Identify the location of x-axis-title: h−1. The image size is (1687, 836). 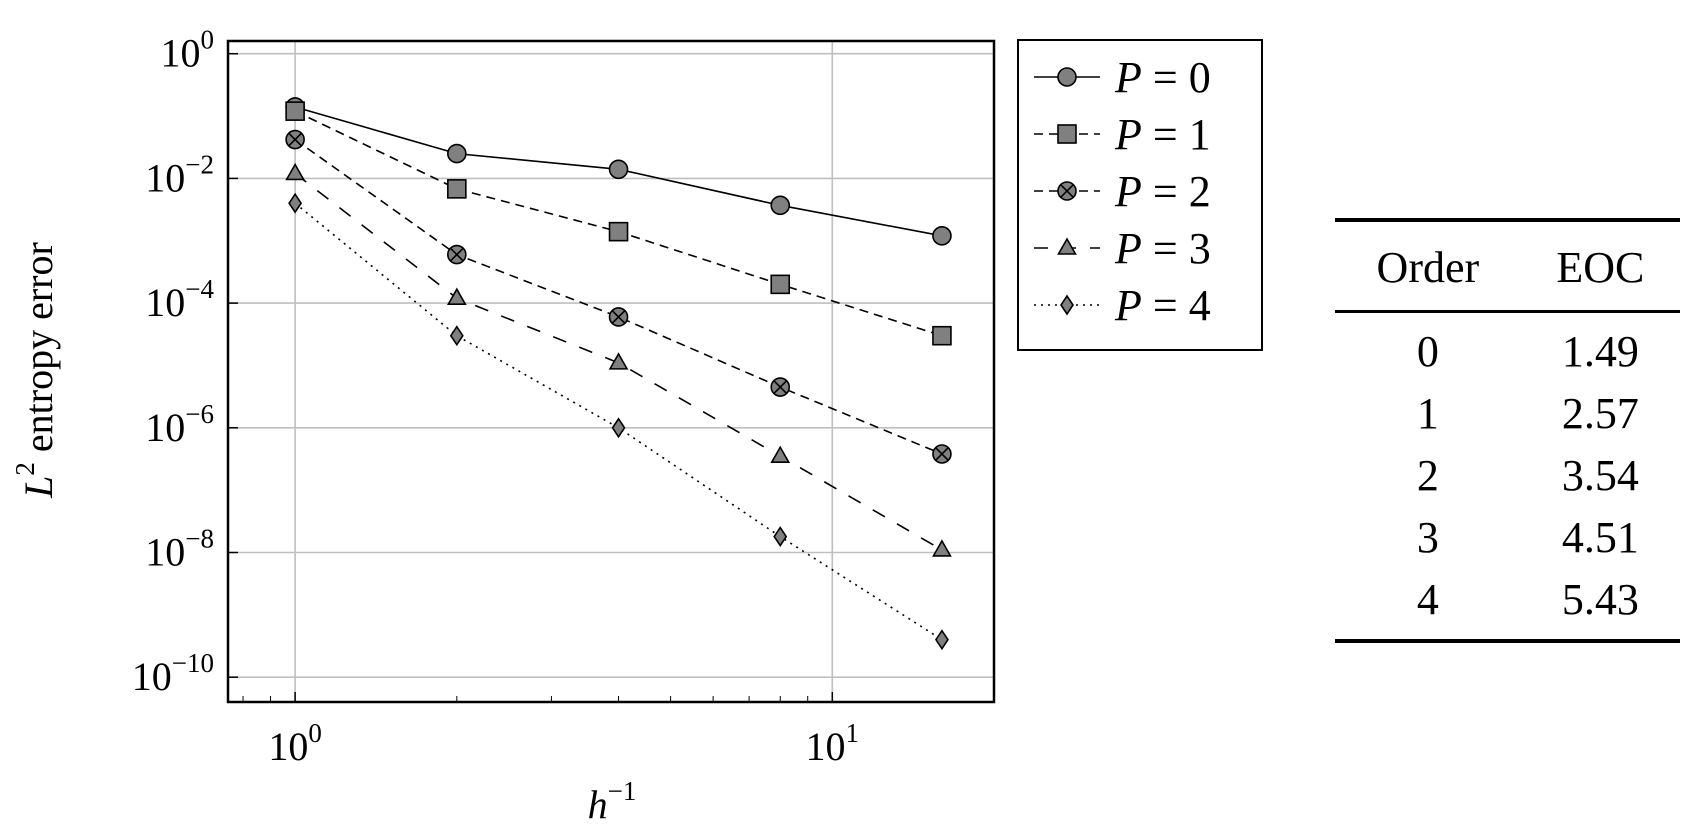
(612, 801).